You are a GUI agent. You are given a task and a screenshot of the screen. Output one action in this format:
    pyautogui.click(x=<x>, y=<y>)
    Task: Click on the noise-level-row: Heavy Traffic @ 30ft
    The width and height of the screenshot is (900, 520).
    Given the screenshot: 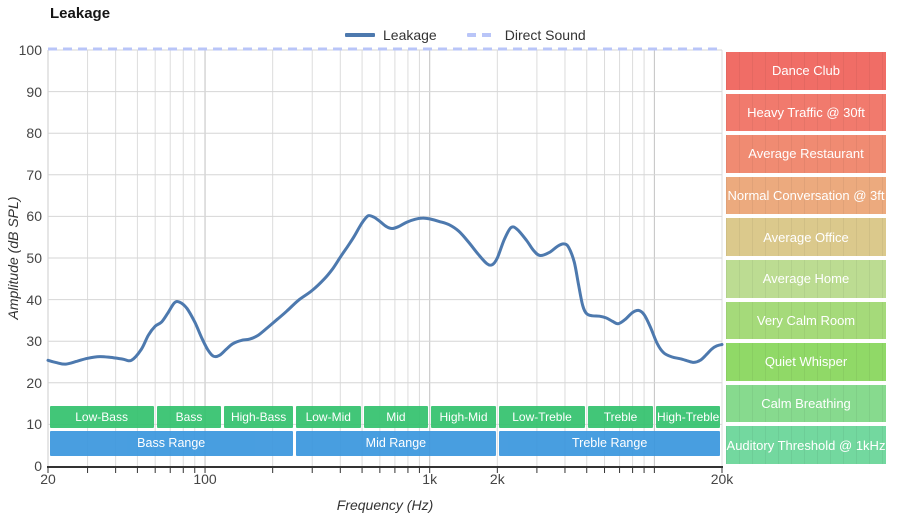 What is the action you would take?
    pyautogui.click(x=806, y=112)
    